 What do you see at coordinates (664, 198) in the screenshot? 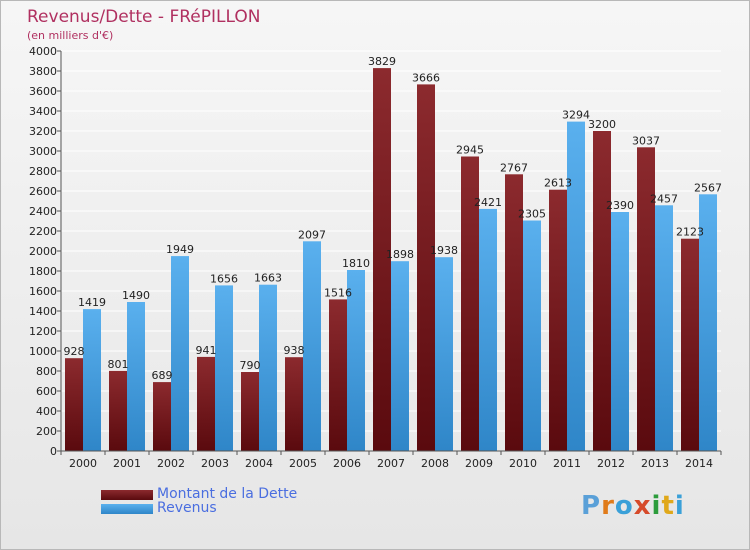
I see `data-label-revenus: 2457` at bounding box center [664, 198].